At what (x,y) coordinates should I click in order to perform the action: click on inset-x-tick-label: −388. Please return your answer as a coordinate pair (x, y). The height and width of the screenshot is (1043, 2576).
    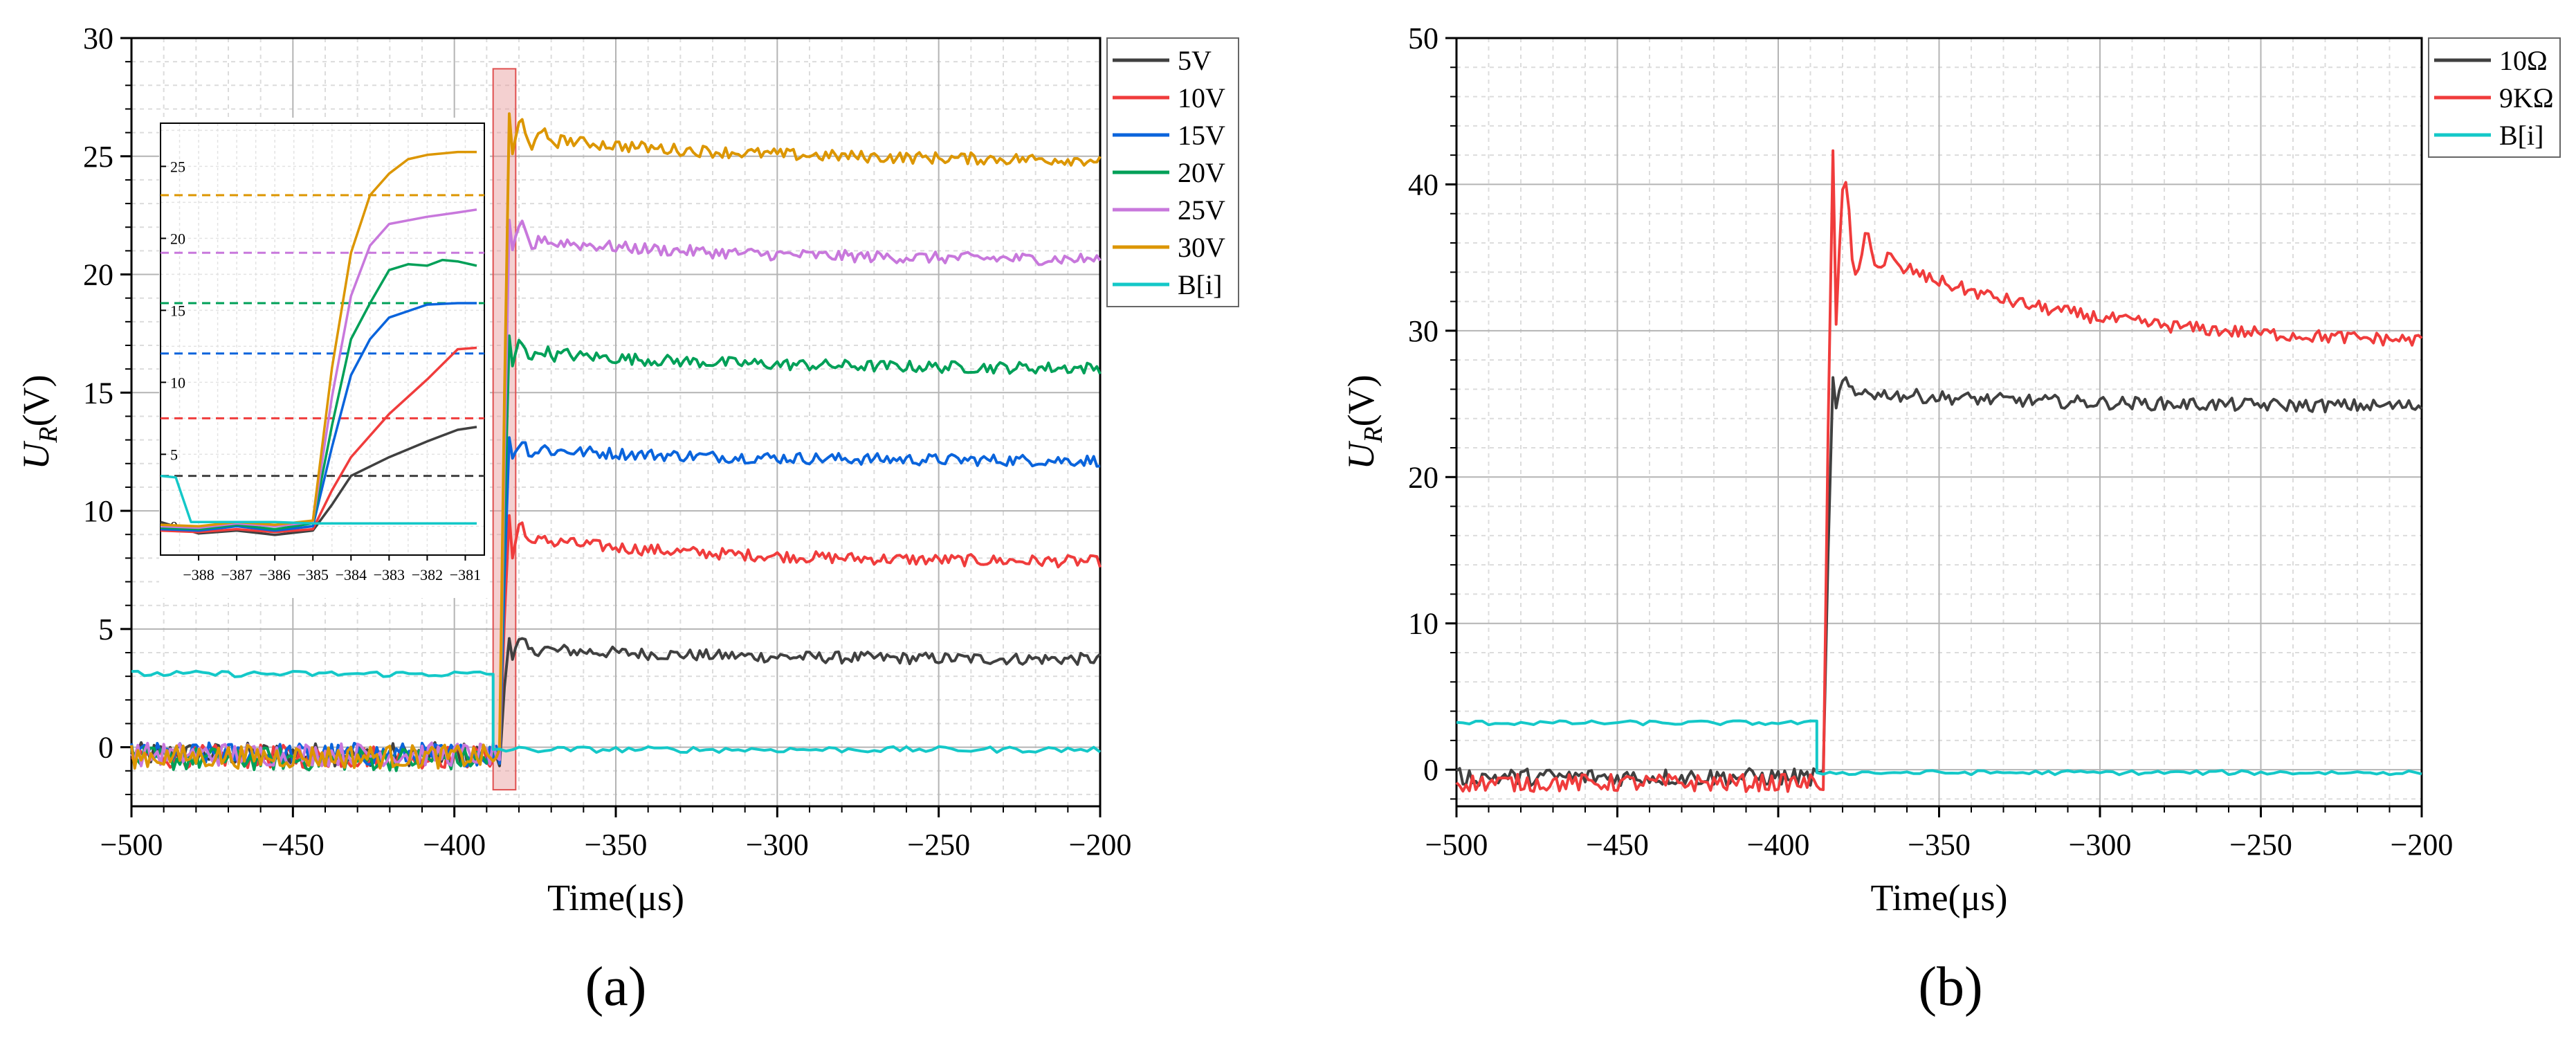
    Looking at the image, I should click on (199, 575).